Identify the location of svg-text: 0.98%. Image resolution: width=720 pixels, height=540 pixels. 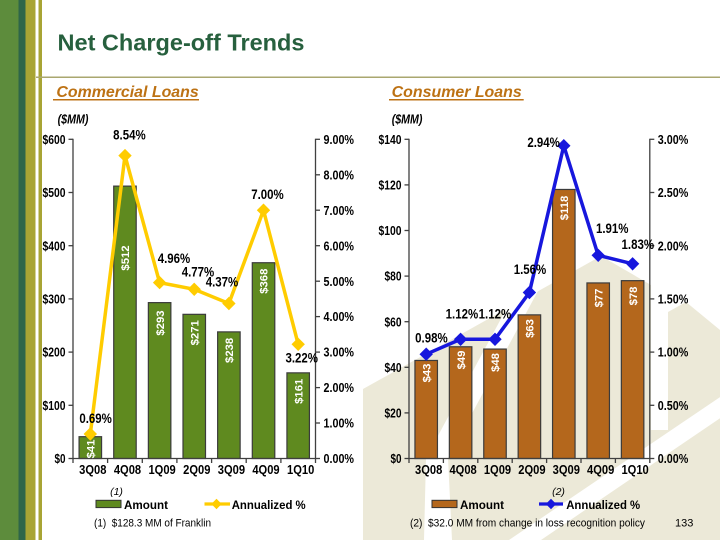
(431, 338).